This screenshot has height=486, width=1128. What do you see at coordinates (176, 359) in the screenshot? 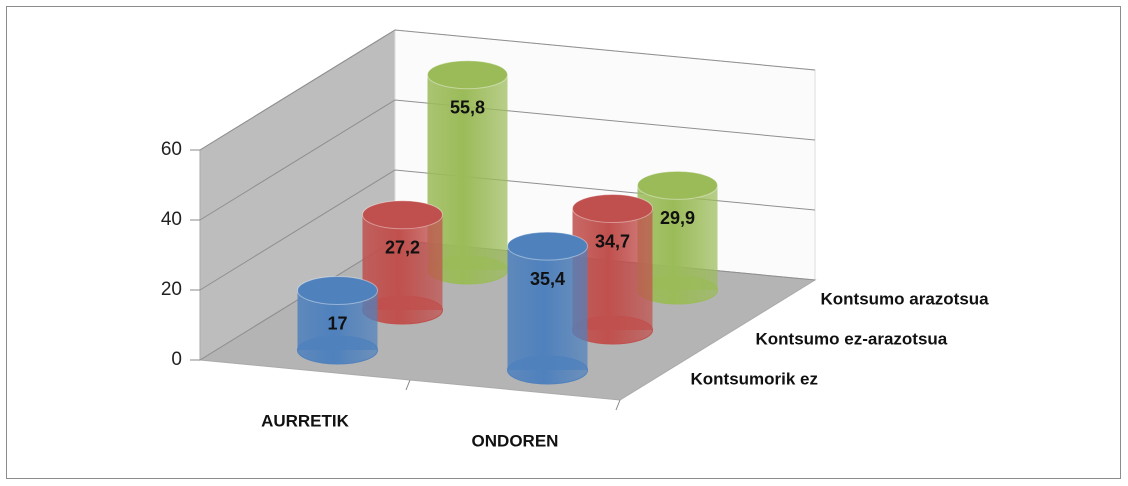
I see `y-tick-label: 0` at bounding box center [176, 359].